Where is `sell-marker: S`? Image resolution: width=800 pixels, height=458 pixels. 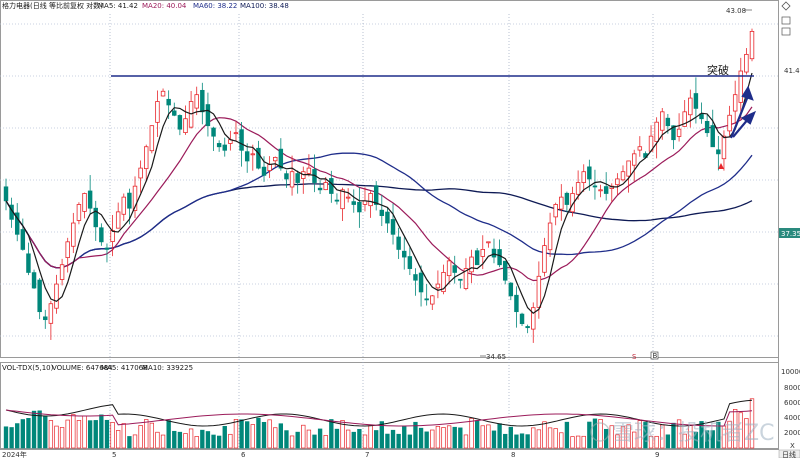 sell-marker: S is located at coordinates (634, 357).